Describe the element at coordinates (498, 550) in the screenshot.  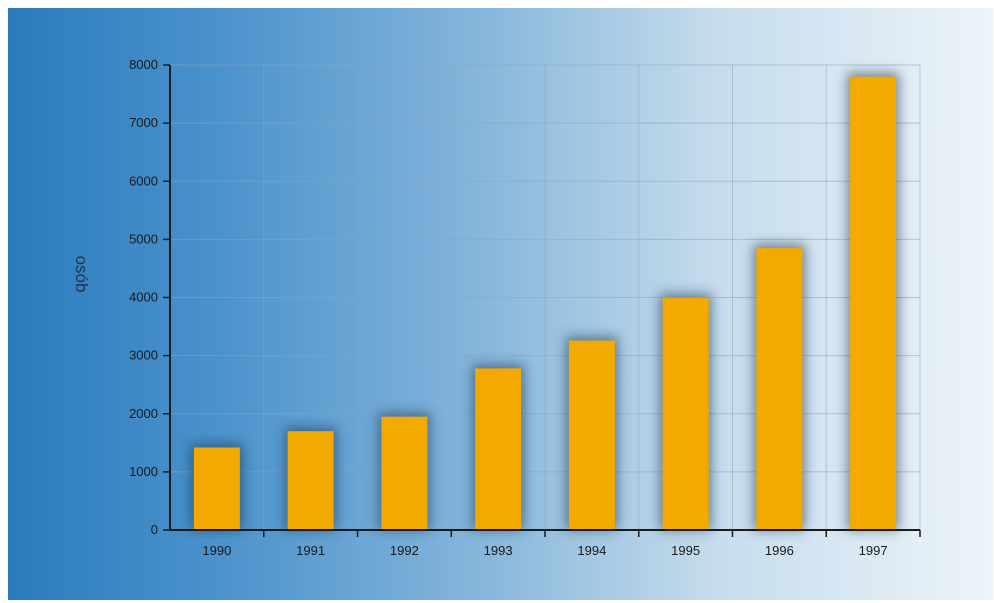
I see `x-tick-label: 1993` at that location.